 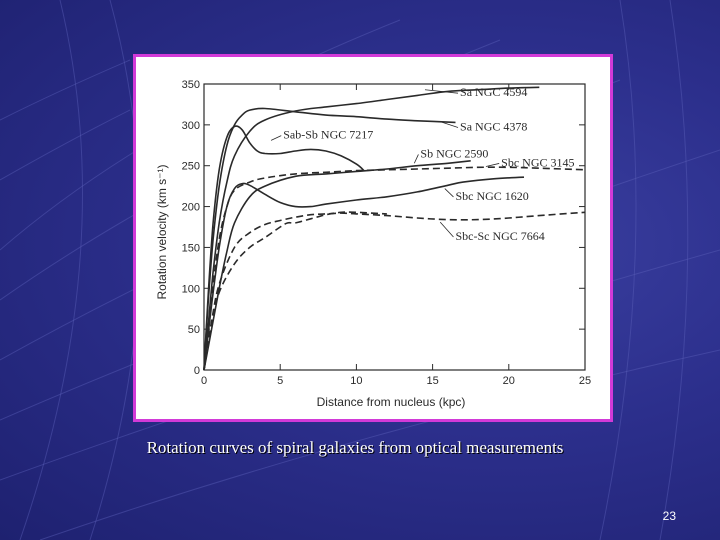 What do you see at coordinates (328, 135) in the screenshot?
I see `annotation-label-sab-sb-ngc-7217: Sab-Sb NGC 7217` at bounding box center [328, 135].